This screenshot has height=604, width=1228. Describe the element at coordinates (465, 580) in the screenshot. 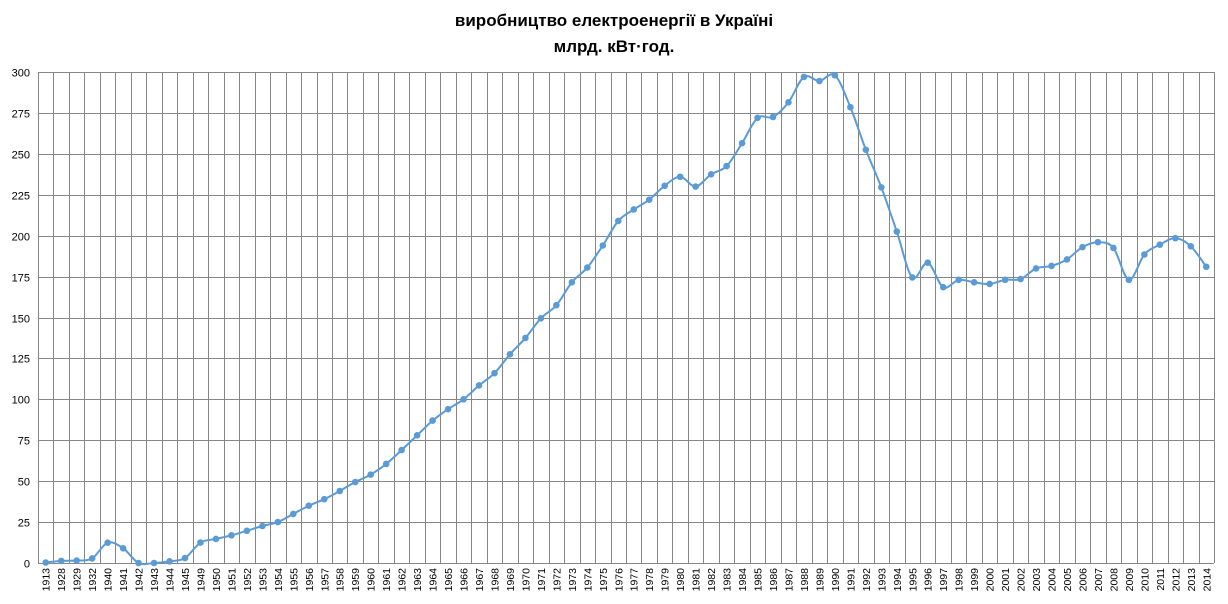

I see `x-tick-label: 1966` at that location.